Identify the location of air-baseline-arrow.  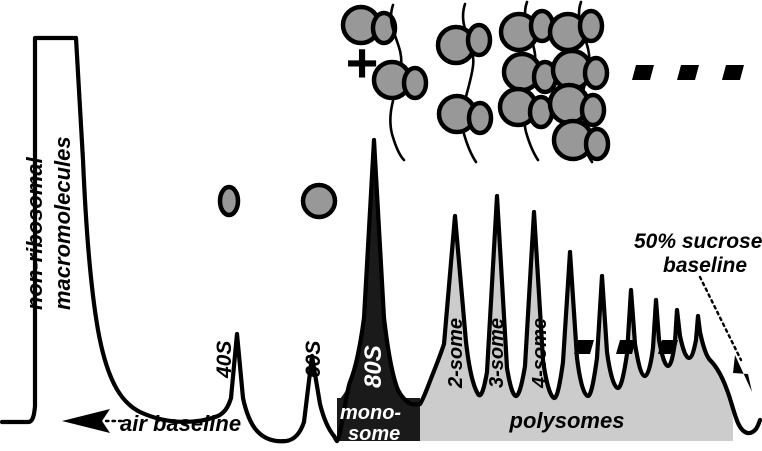
(93, 421).